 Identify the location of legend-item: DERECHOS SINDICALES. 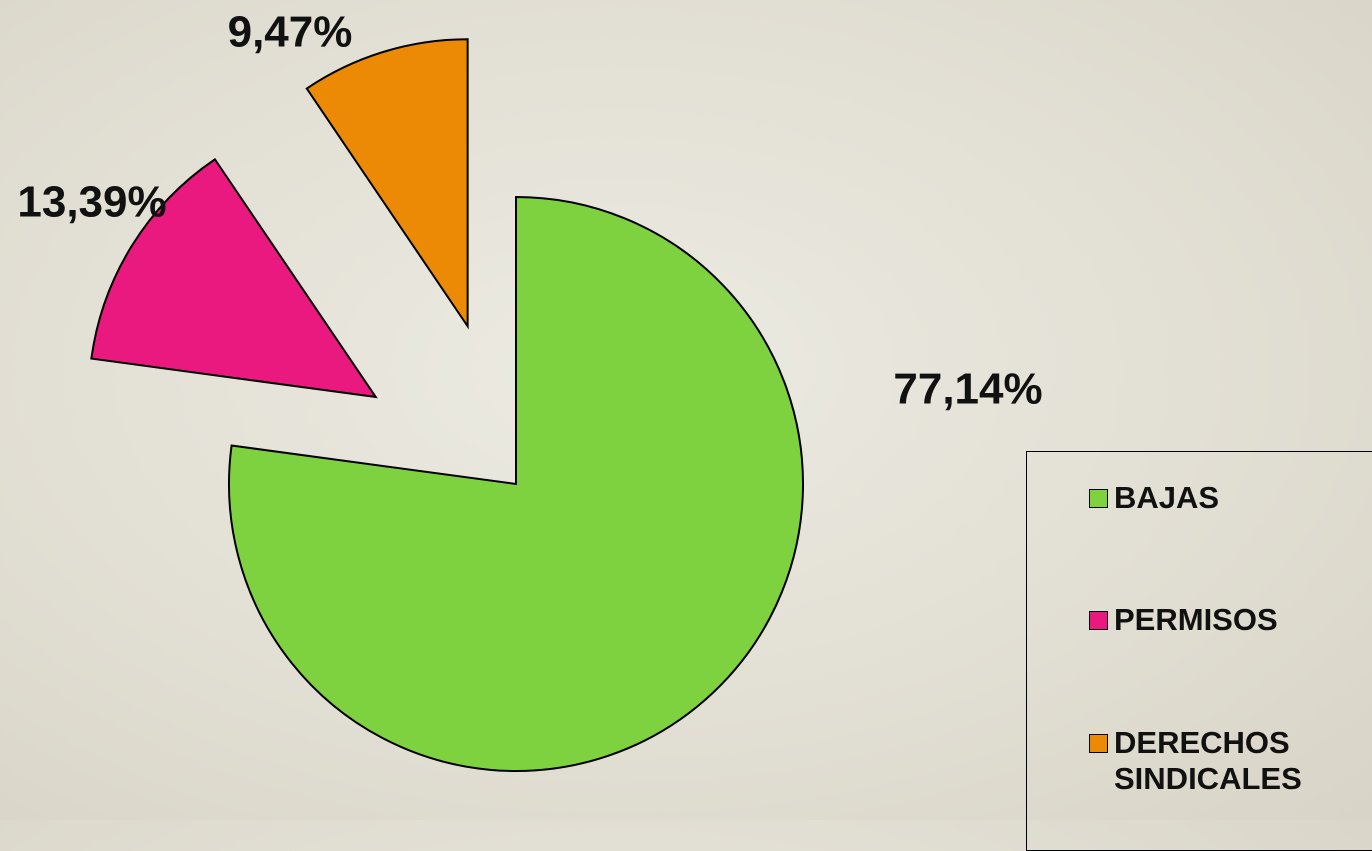
(1216, 761).